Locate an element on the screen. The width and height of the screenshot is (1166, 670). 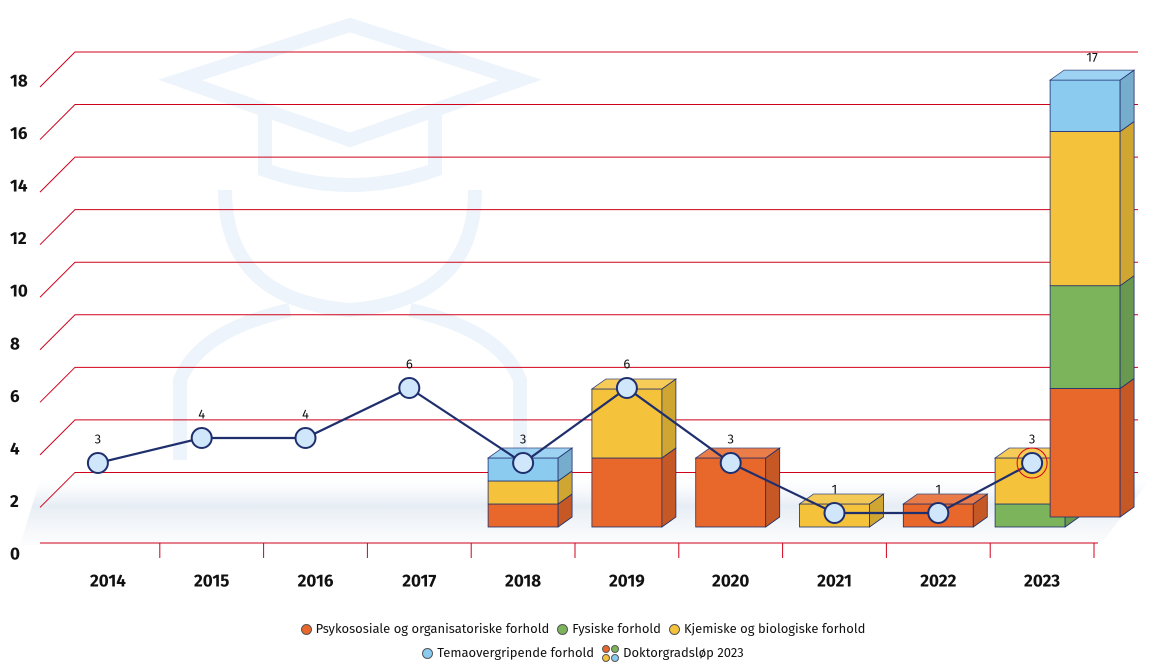
x-tick-label: 2021 is located at coordinates (834, 581).